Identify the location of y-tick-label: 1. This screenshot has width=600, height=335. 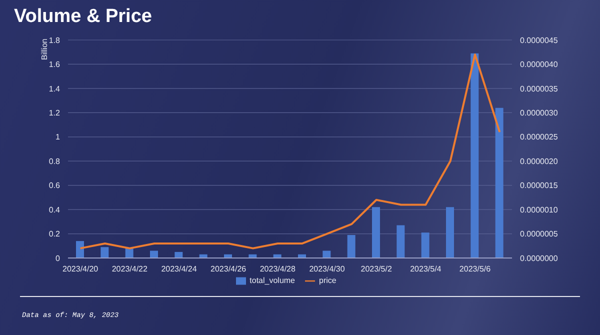
(58, 137).